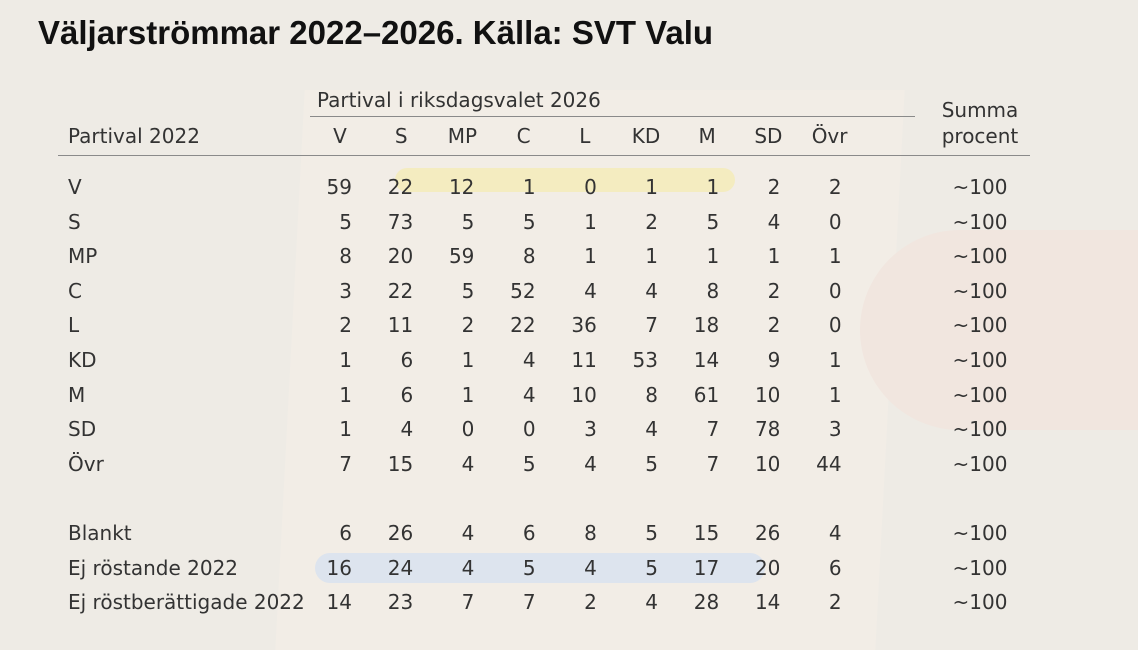  What do you see at coordinates (74, 325) in the screenshot?
I see `row-label: L` at bounding box center [74, 325].